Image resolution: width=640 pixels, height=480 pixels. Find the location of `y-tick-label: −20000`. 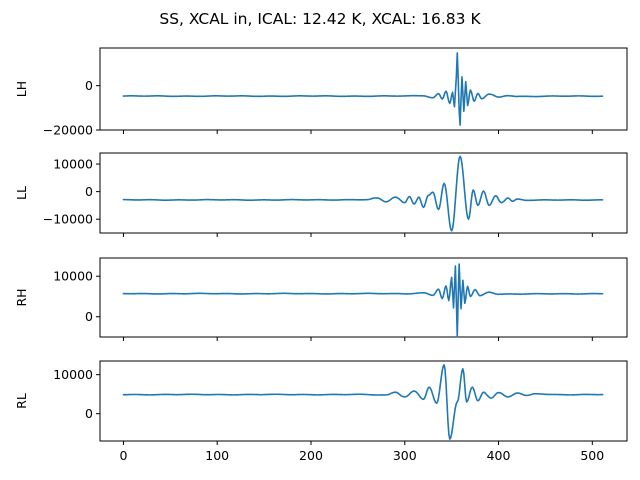

y-tick-label: −20000 is located at coordinates (68, 130).